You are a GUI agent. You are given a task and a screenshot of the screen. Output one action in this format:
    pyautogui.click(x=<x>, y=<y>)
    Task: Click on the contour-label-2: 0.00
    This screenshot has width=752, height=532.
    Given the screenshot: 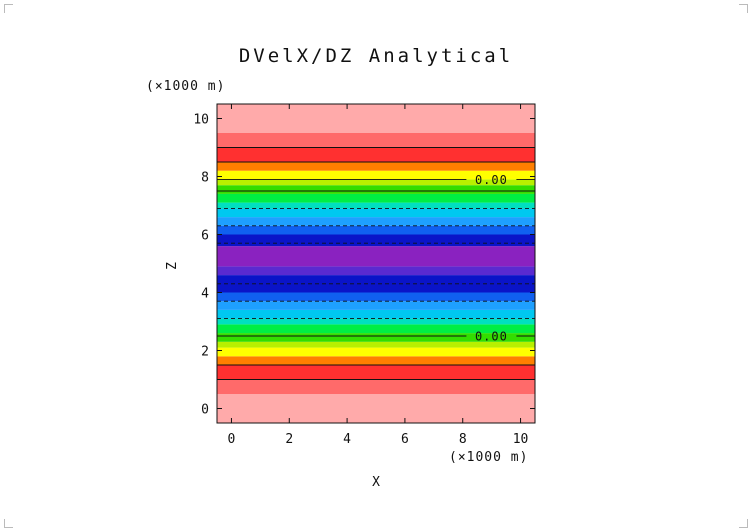 What is the action you would take?
    pyautogui.click(x=491, y=337)
    